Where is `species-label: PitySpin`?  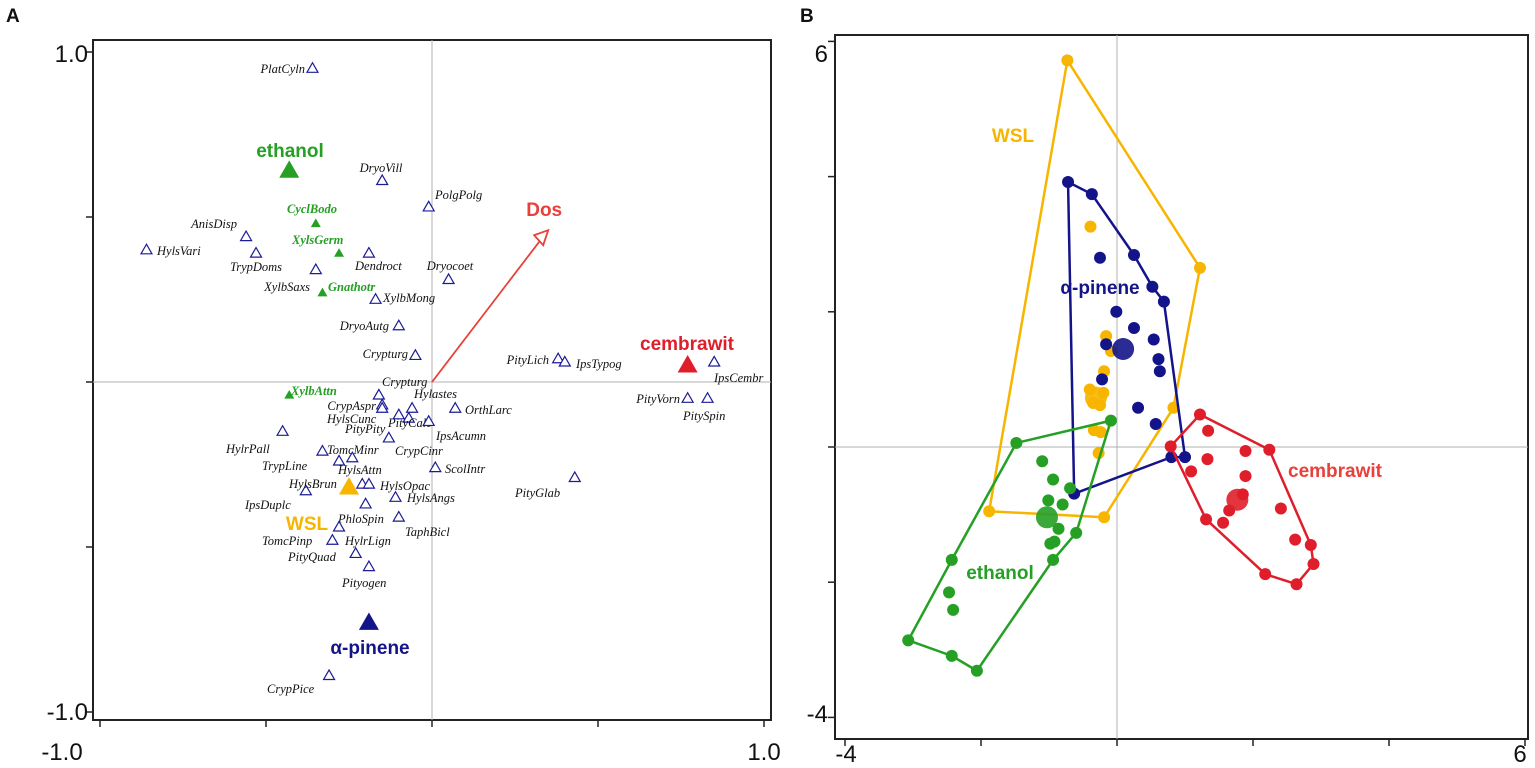 species-label: PitySpin is located at coordinates (703, 416).